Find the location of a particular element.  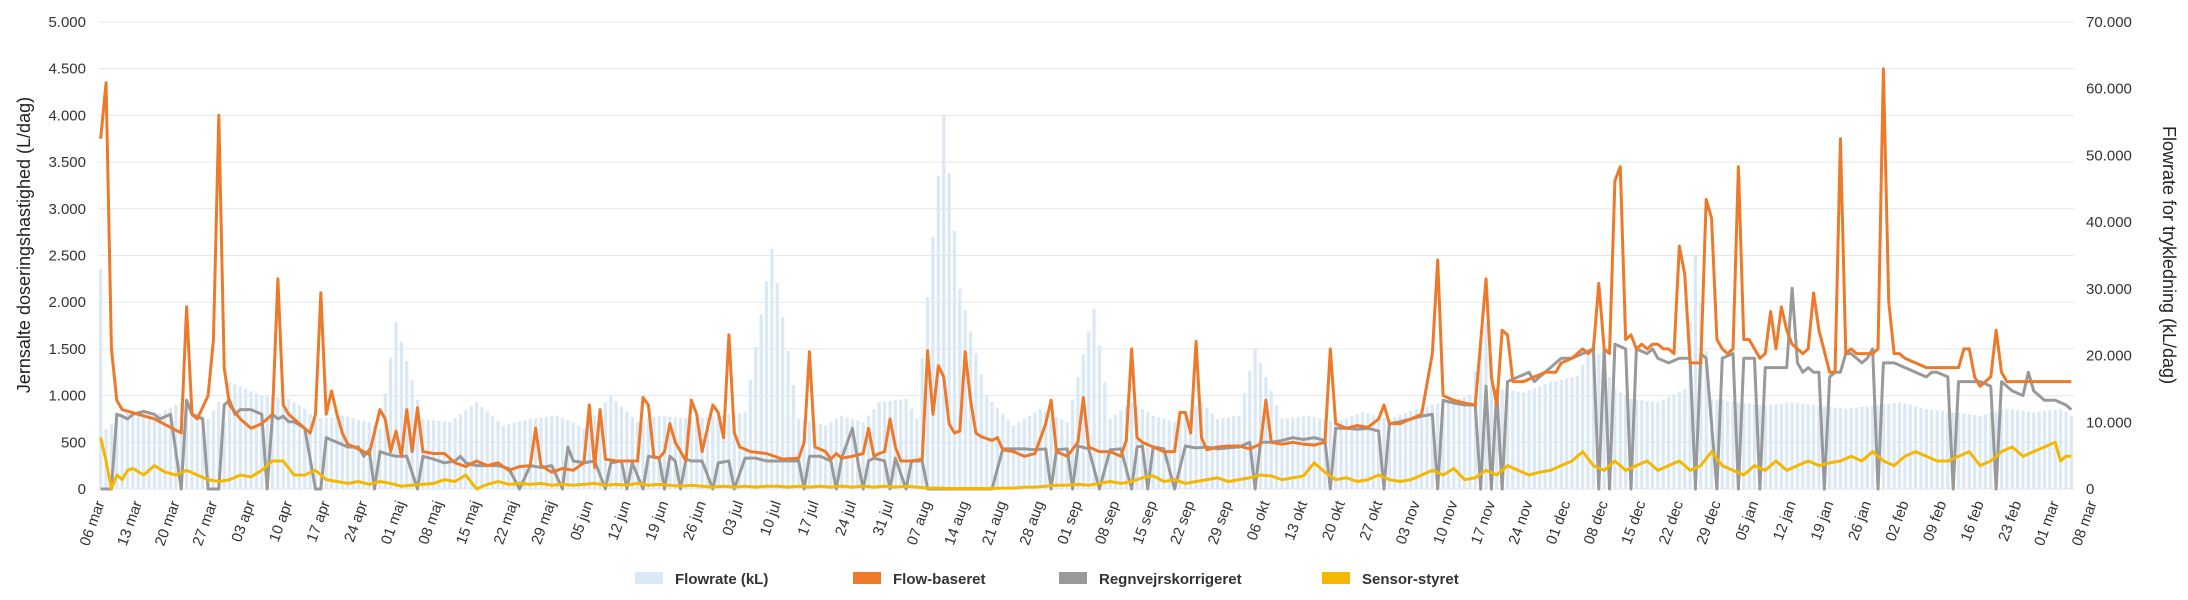

right-tick-label: 10.000 is located at coordinates (2109, 422).